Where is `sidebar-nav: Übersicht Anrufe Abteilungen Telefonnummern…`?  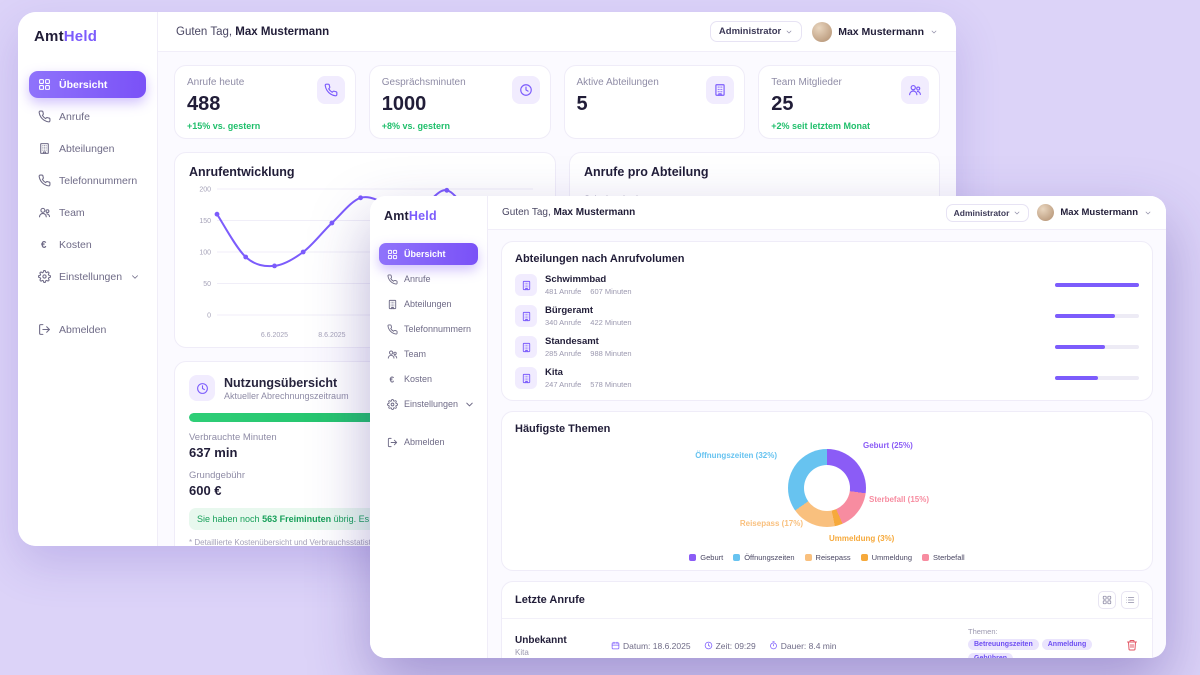
sidebar-nav: Übersicht Anrufe Abteilungen Telefonnummern… is located at coordinates (428, 329).